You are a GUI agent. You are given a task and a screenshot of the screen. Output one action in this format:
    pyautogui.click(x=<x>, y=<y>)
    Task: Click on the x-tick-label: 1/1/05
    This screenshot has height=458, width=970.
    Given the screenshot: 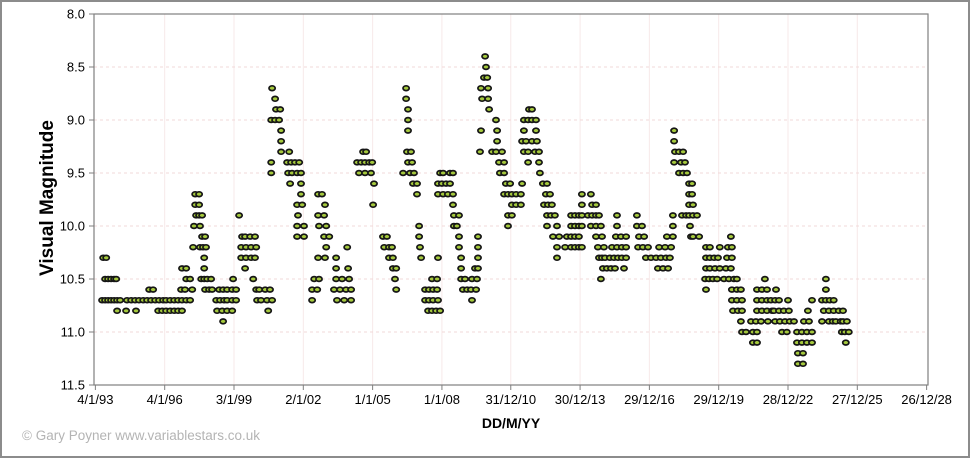 What is the action you would take?
    pyautogui.click(x=373, y=399)
    